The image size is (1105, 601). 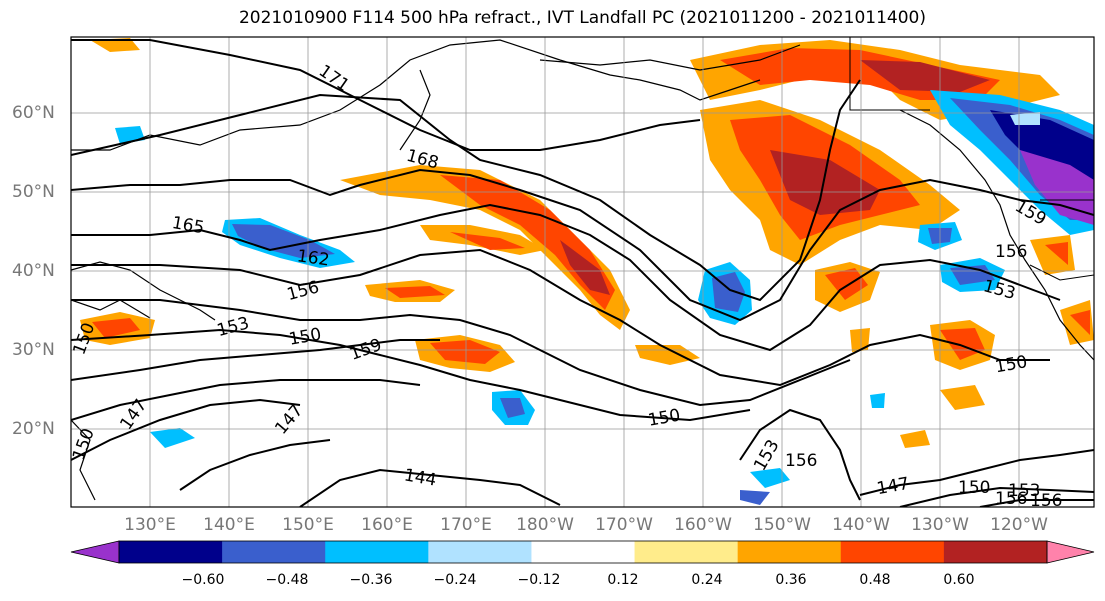 I want to click on lat-label-20N: 20°N, so click(x=33, y=429).